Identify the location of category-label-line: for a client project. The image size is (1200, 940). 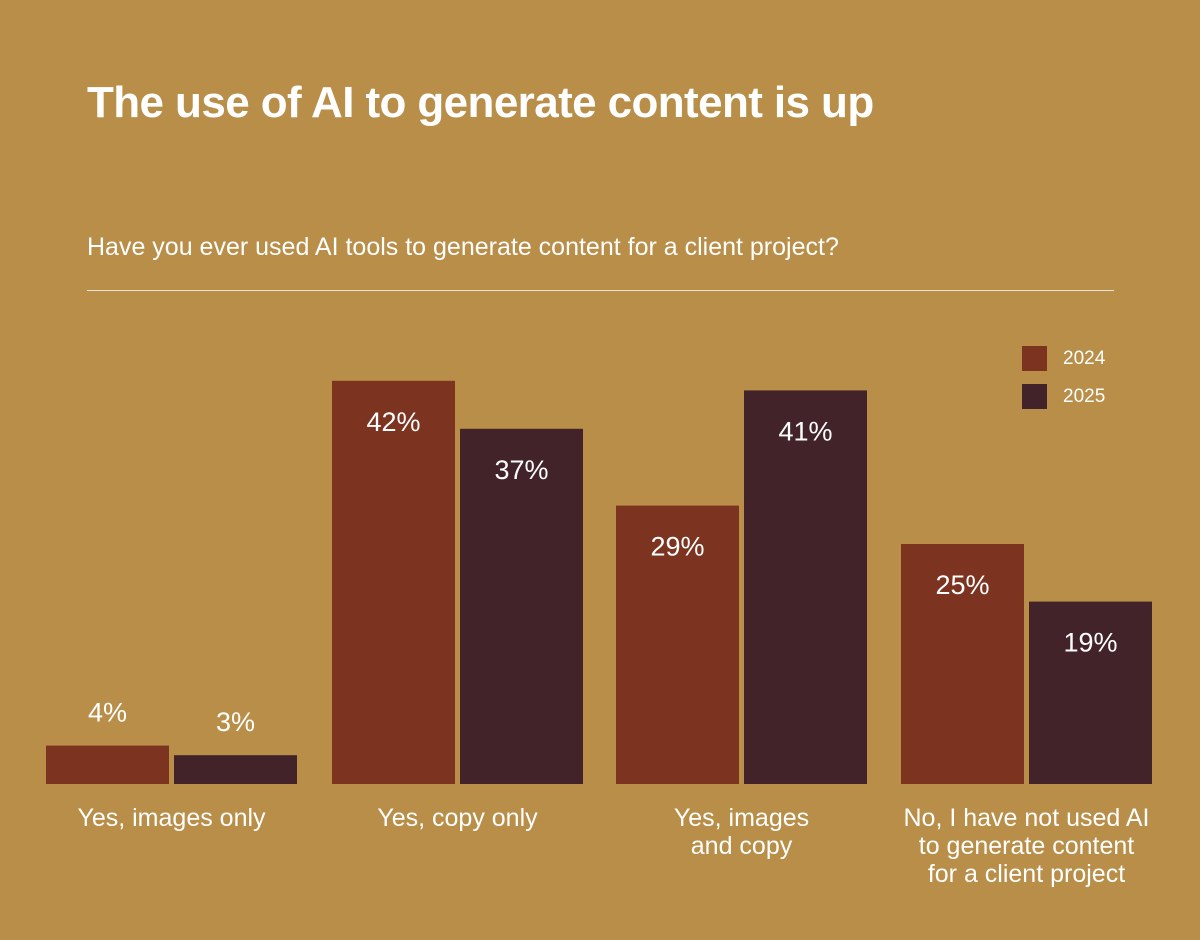
(1026, 874).